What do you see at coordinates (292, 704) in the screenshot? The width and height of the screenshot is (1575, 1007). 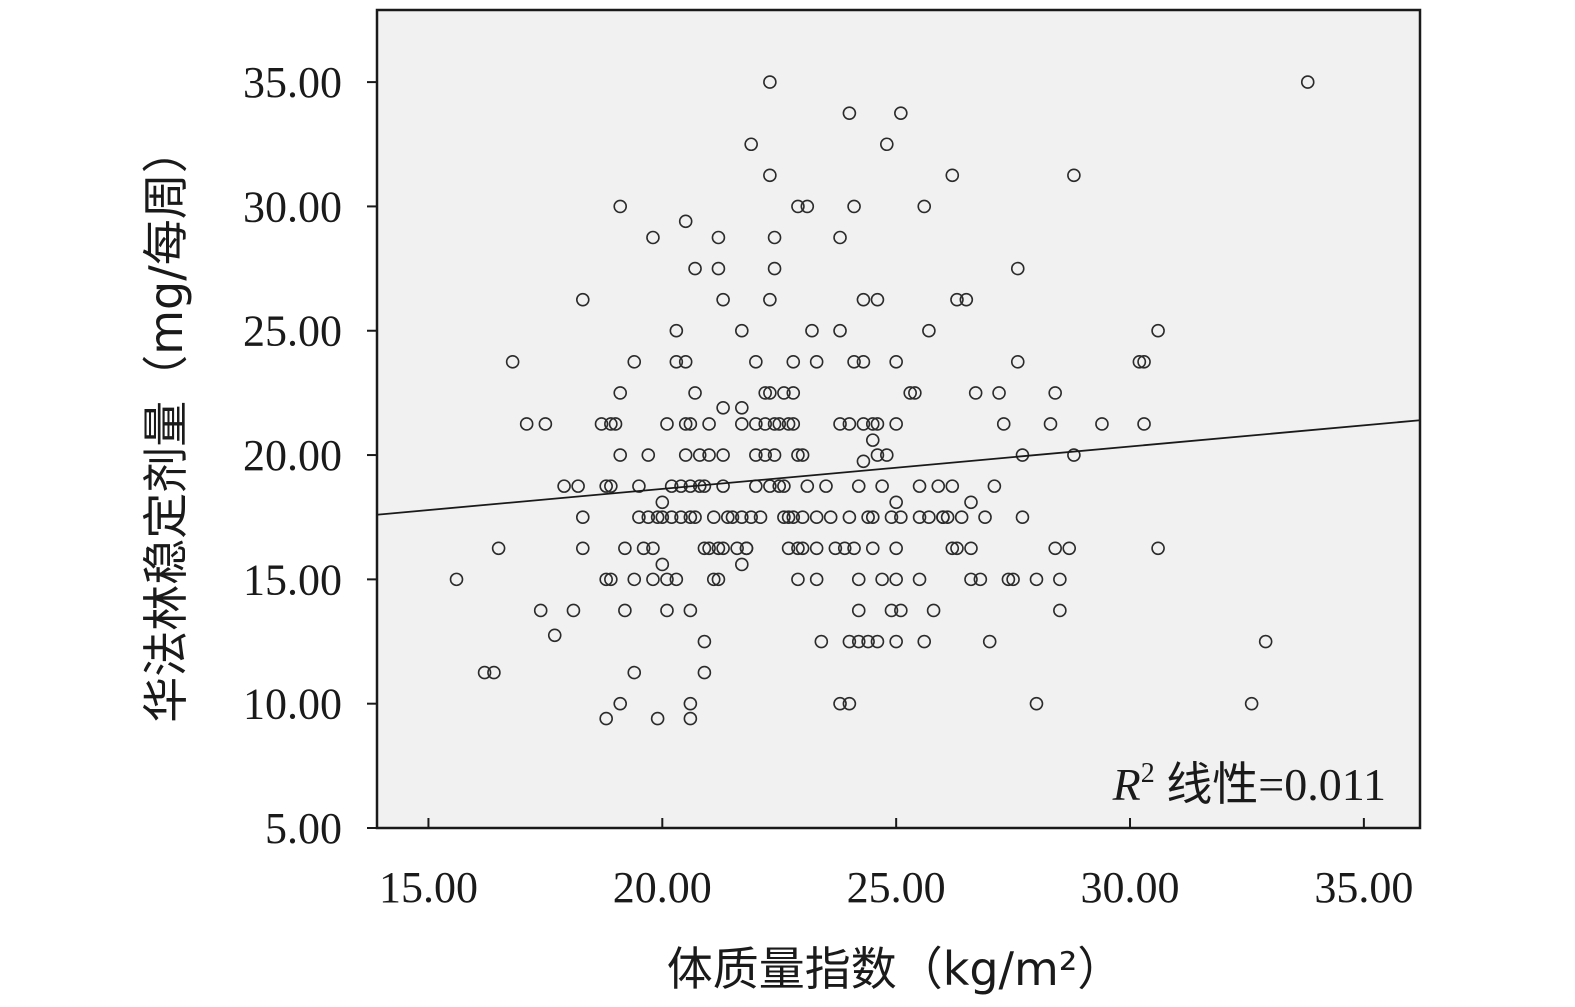 I see `y-tick-label: 10.00` at bounding box center [292, 704].